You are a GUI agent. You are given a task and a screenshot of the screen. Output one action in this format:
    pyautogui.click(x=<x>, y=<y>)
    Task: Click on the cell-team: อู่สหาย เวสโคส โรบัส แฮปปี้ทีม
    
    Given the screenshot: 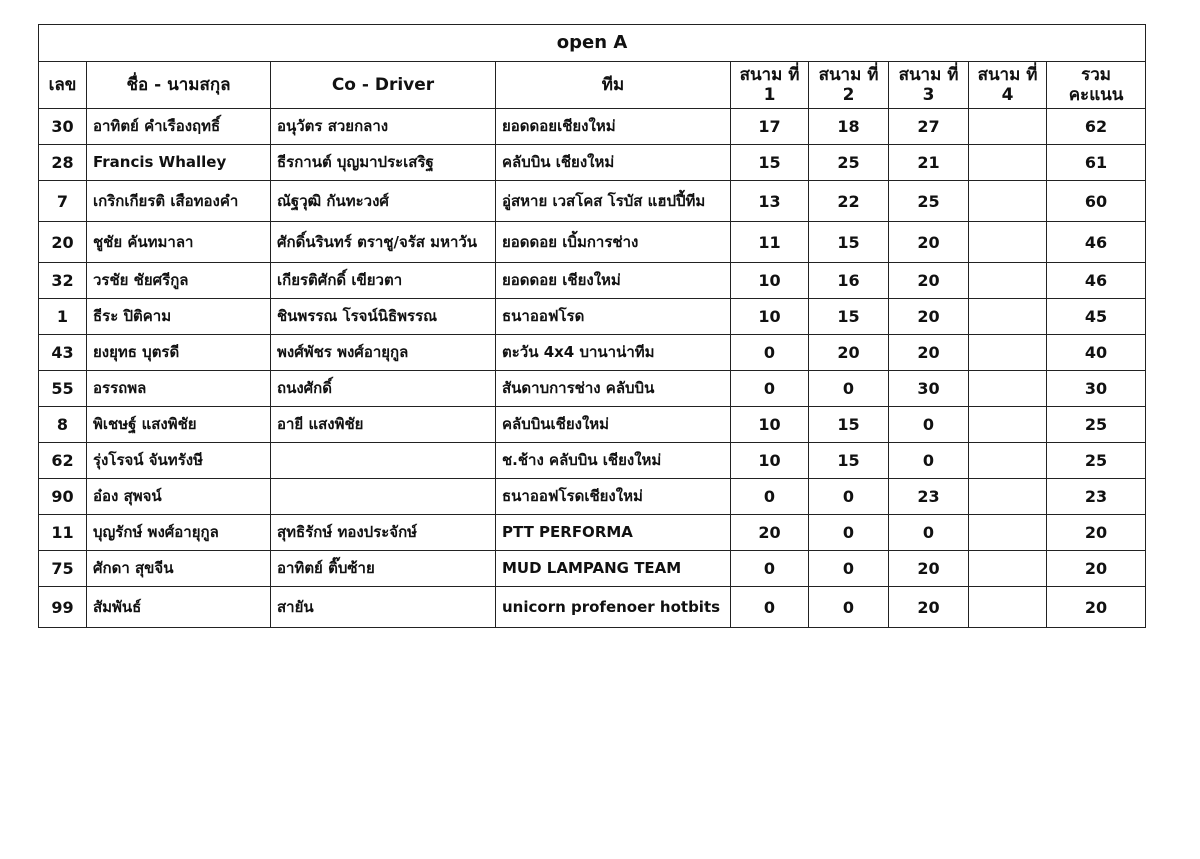 What is the action you would take?
    pyautogui.click(x=613, y=201)
    